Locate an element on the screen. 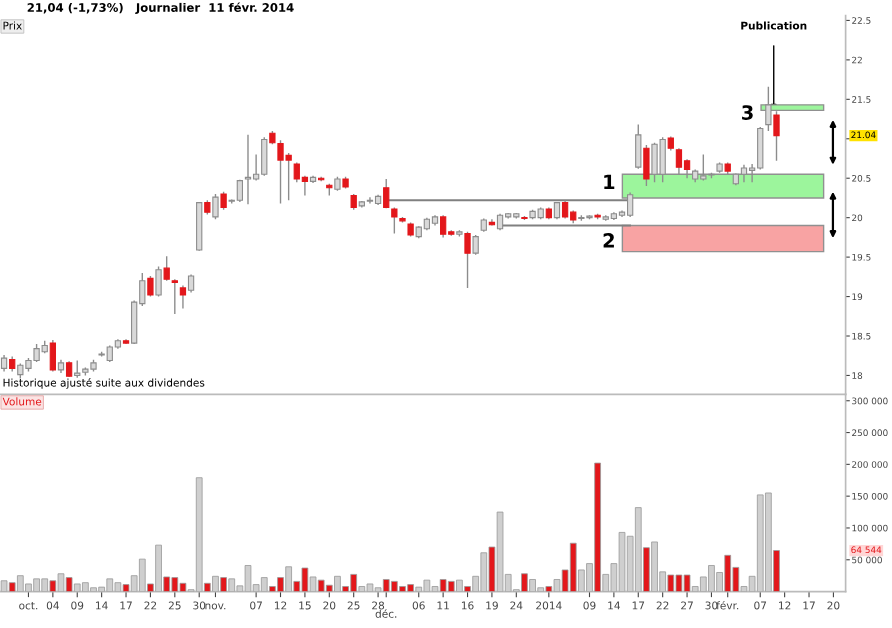 This screenshot has width=892, height=628. band-label: 1 is located at coordinates (609, 182).